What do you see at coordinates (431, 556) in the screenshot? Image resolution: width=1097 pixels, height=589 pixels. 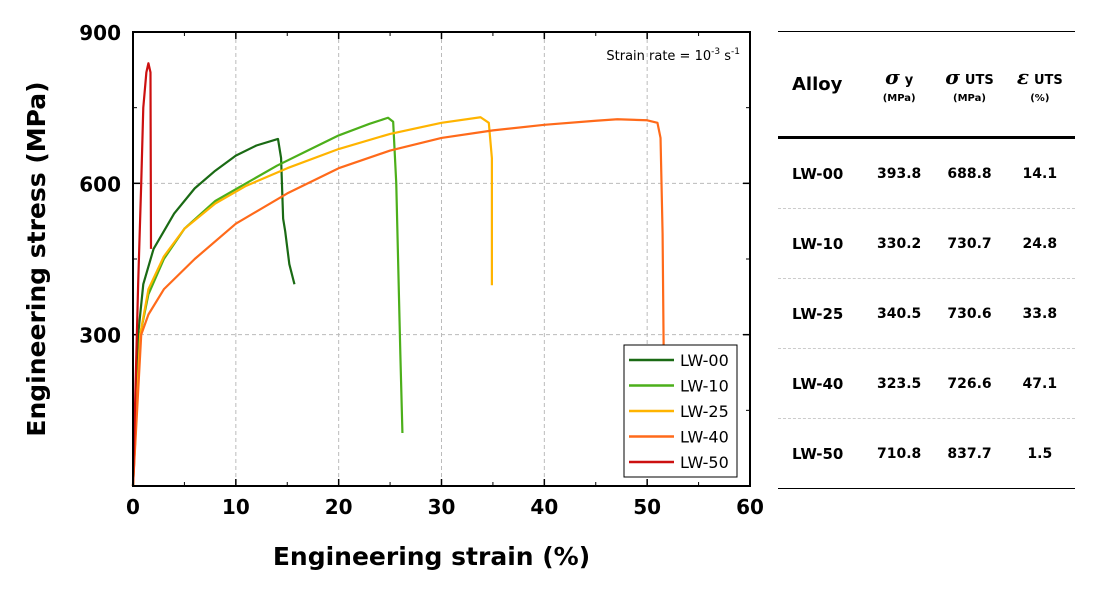 I see `x-axis-label: Engineering strain (%)` at bounding box center [431, 556].